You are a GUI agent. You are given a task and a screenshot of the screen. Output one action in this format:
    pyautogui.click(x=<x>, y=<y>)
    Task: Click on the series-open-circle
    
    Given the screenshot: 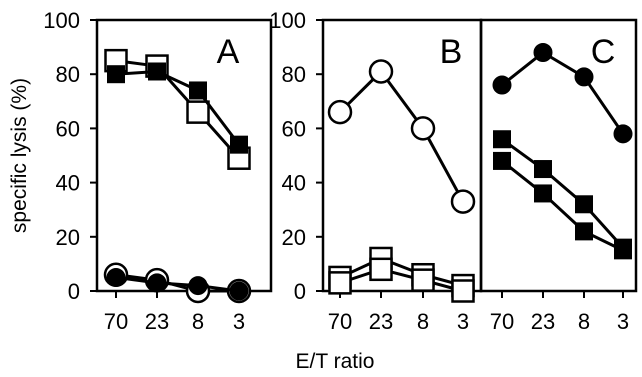 What is the action you would take?
    pyautogui.click(x=401, y=136)
    